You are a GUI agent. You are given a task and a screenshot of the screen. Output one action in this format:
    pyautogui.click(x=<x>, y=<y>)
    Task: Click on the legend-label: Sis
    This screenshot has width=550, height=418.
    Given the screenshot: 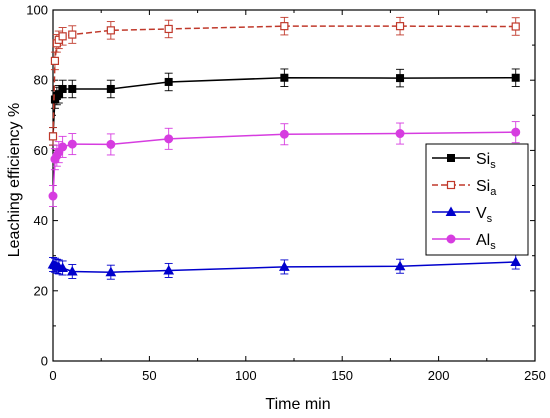 What is the action you would take?
    pyautogui.click(x=486, y=161)
    